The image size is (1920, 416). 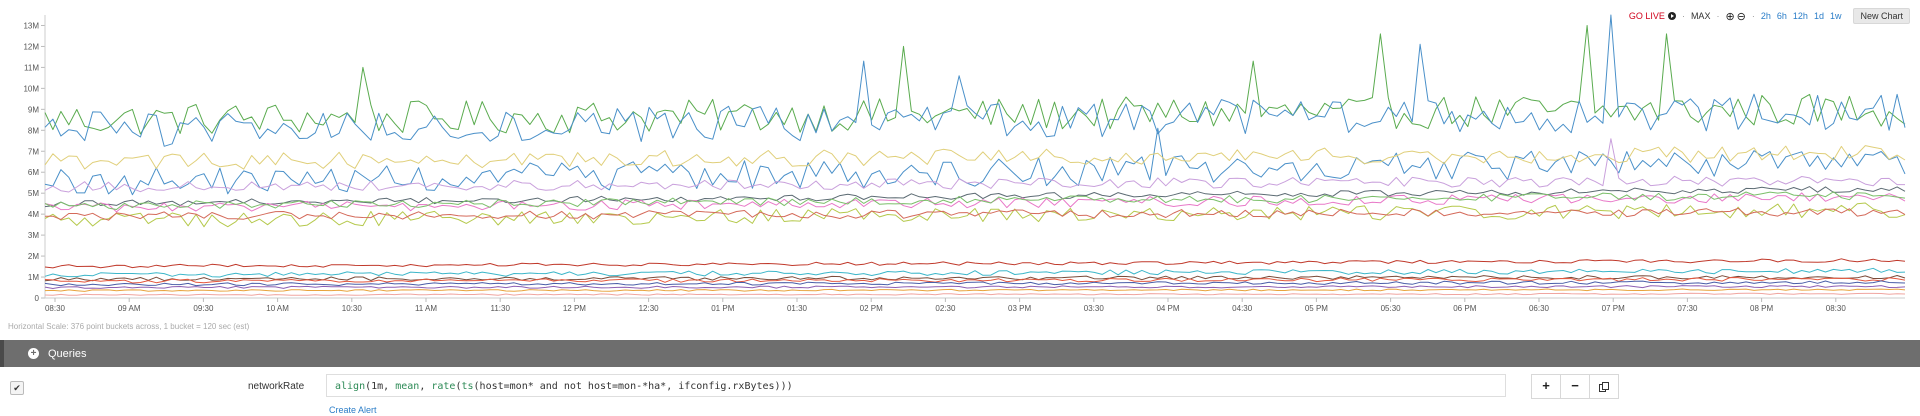 What do you see at coordinates (67, 353) in the screenshot?
I see `queries-title: Queries` at bounding box center [67, 353].